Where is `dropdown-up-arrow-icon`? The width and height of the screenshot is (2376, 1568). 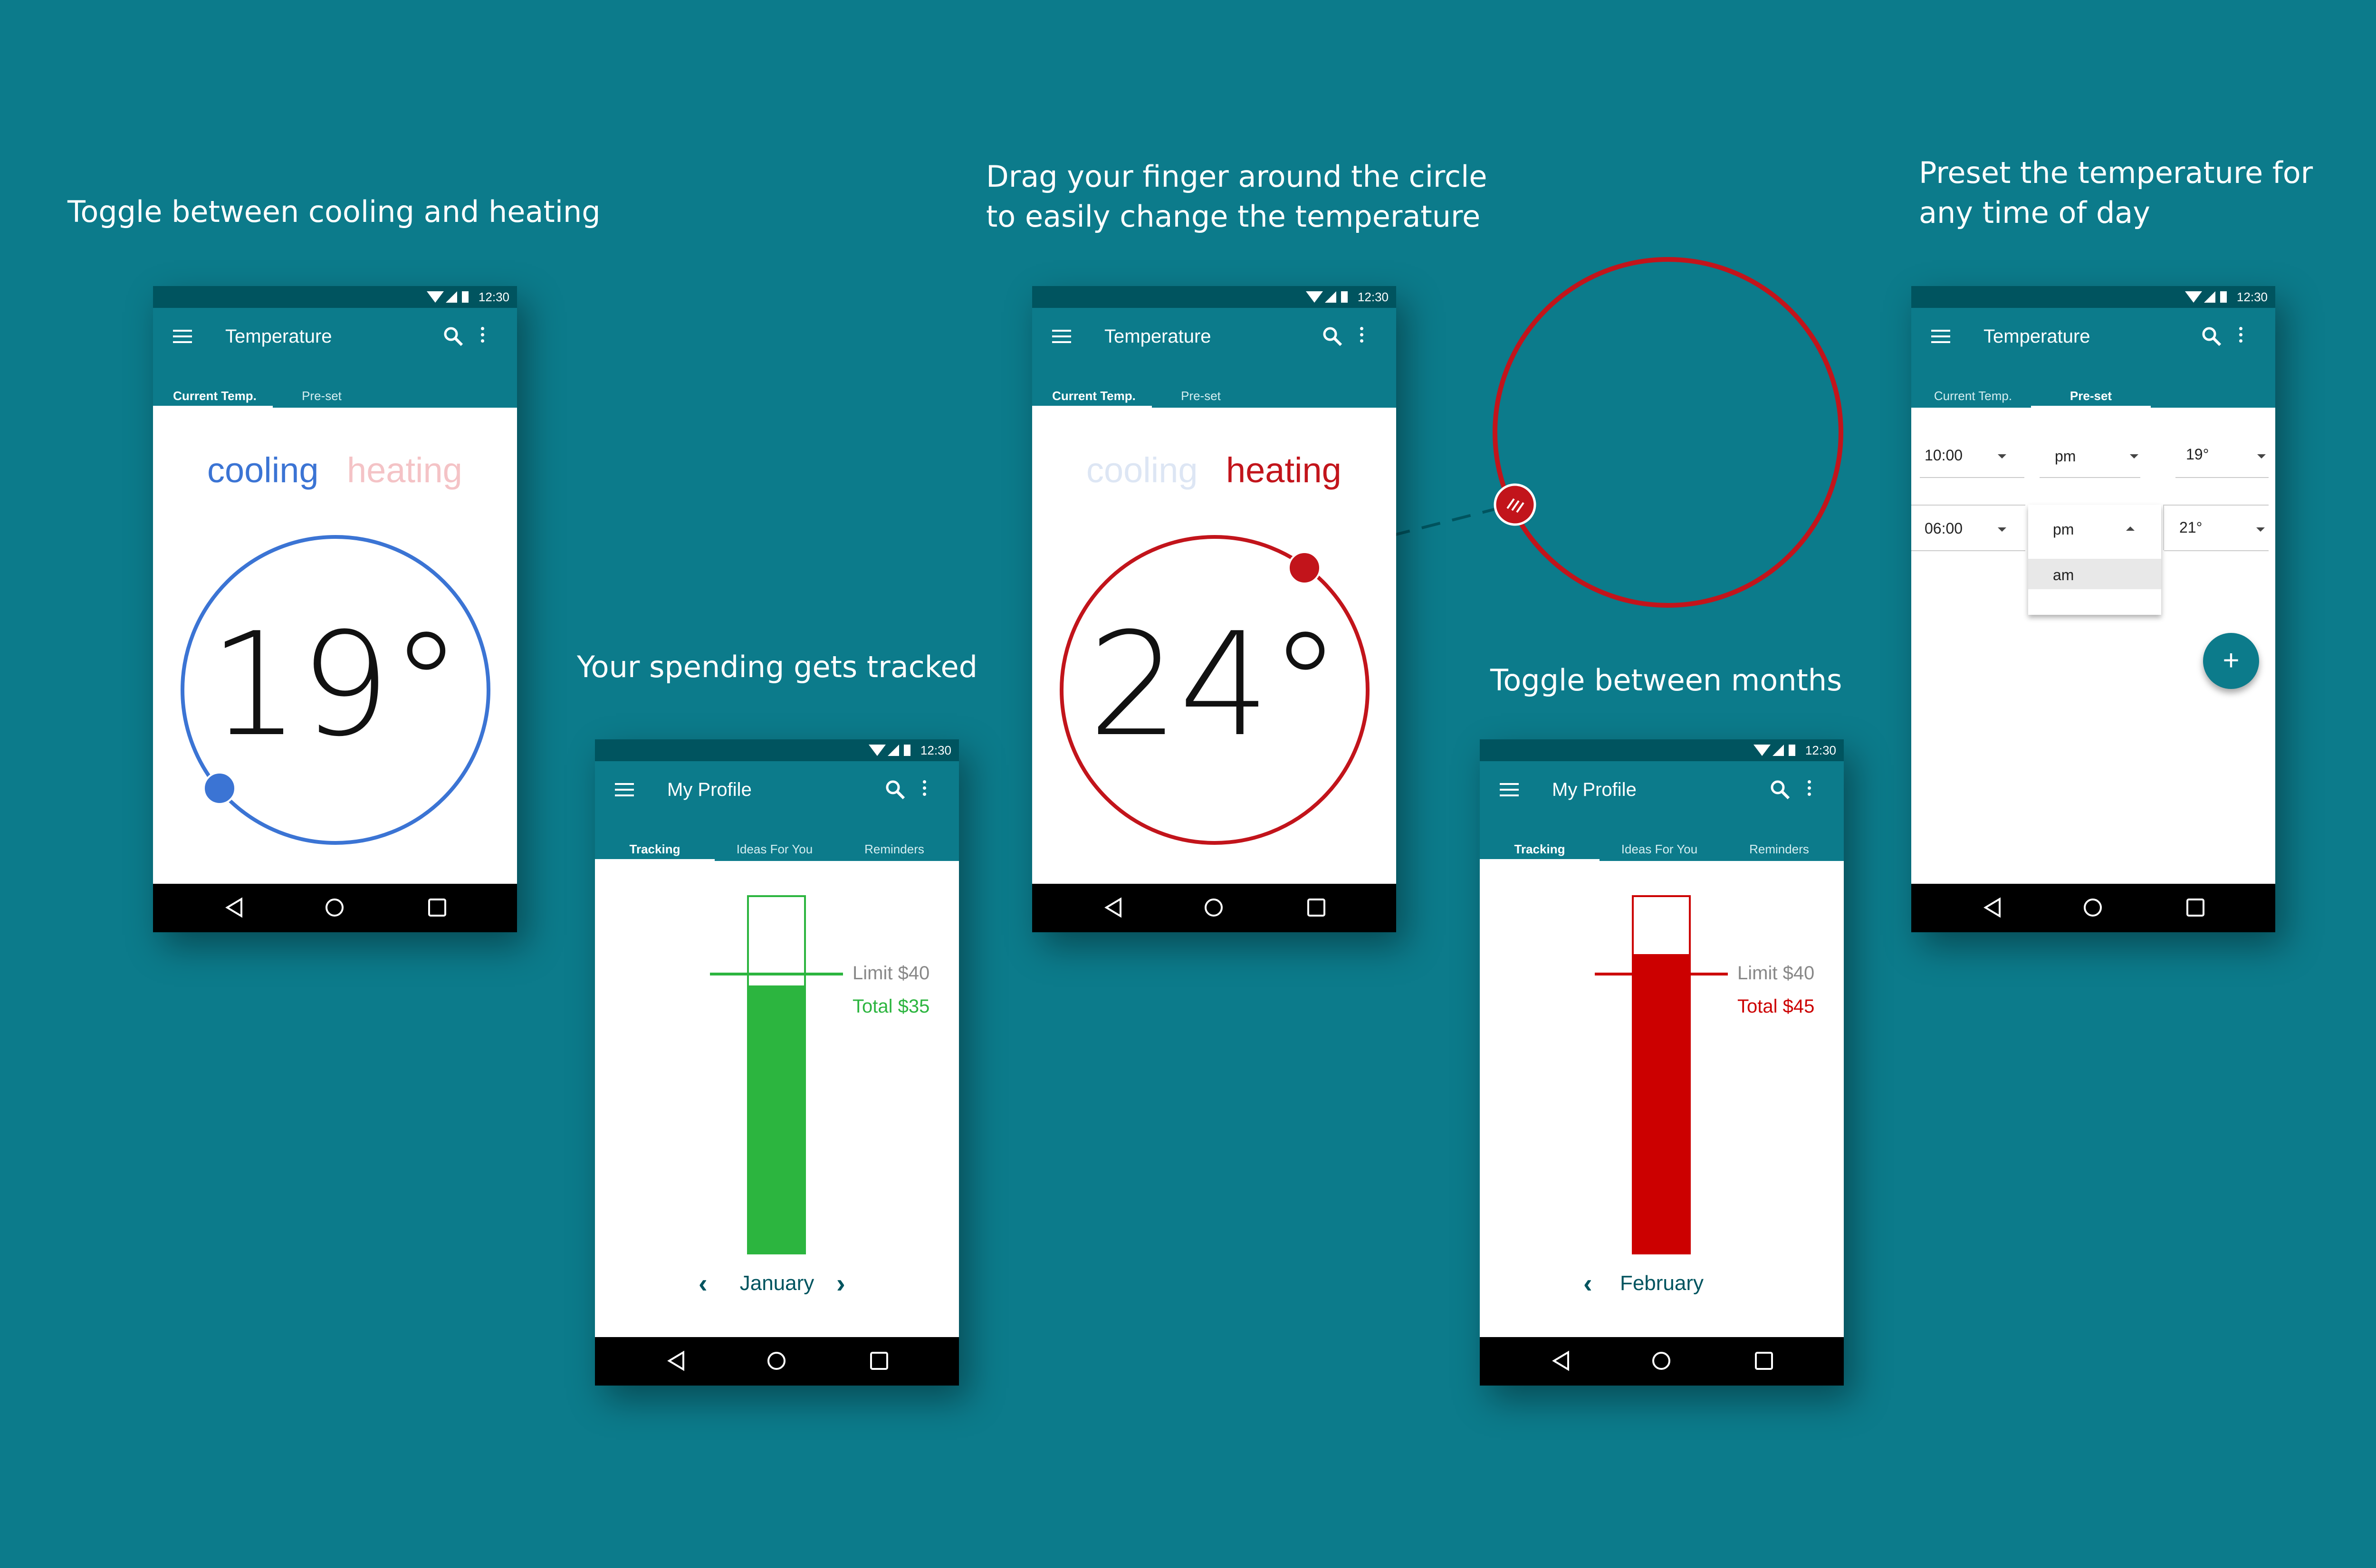
dropdown-up-arrow-icon is located at coordinates (2130, 528).